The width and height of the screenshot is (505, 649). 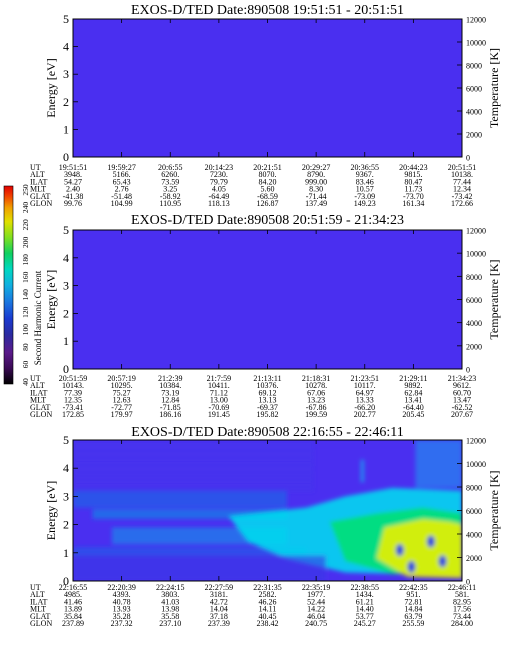 What do you see at coordinates (25, 260) in the screenshot?
I see `colorbar-tick-label: 180` at bounding box center [25, 260].